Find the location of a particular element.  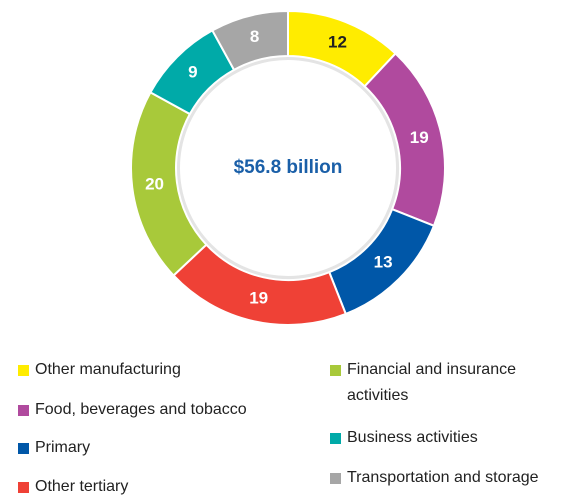

legend-label: Other tertiary is located at coordinates (82, 486).